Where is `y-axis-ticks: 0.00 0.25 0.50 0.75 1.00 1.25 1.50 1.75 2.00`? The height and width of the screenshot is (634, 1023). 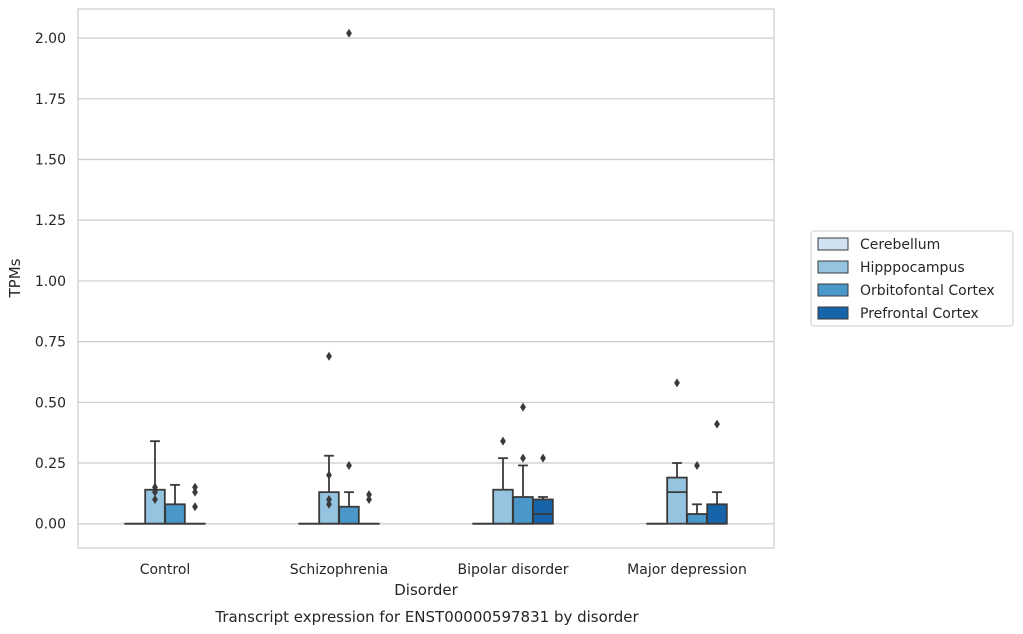 y-axis-ticks: 0.00 0.25 0.50 0.75 1.00 1.25 1.50 1.75 2.00 is located at coordinates (50, 282).